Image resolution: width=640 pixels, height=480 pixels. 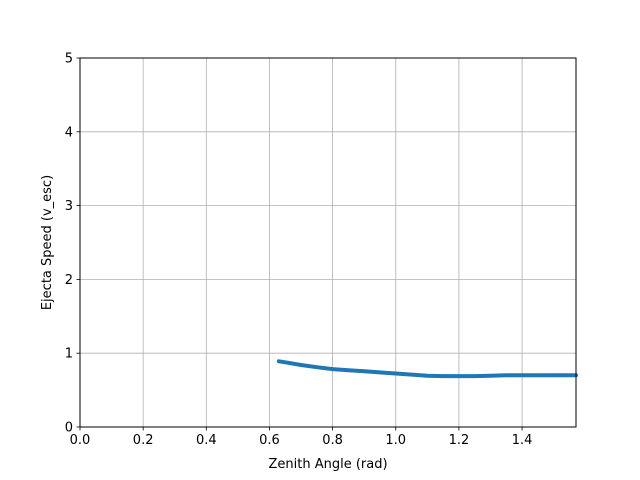 What do you see at coordinates (69, 206) in the screenshot?
I see `y-tick-label: 3` at bounding box center [69, 206].